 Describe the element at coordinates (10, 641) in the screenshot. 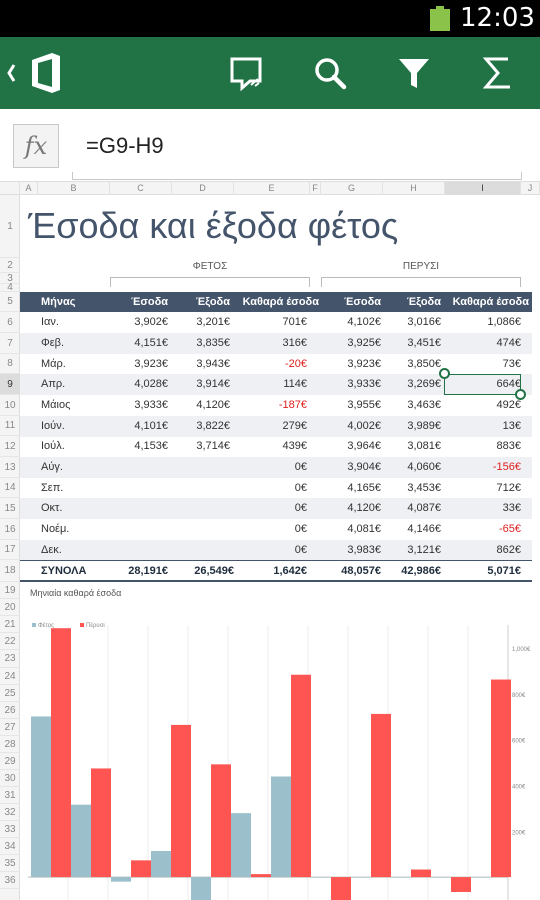

I see `row-header: 22` at that location.